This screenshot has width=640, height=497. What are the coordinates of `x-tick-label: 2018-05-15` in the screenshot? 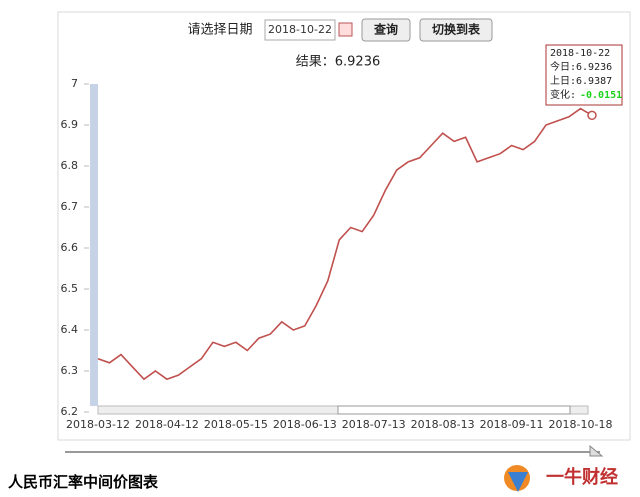 It's located at (236, 424).